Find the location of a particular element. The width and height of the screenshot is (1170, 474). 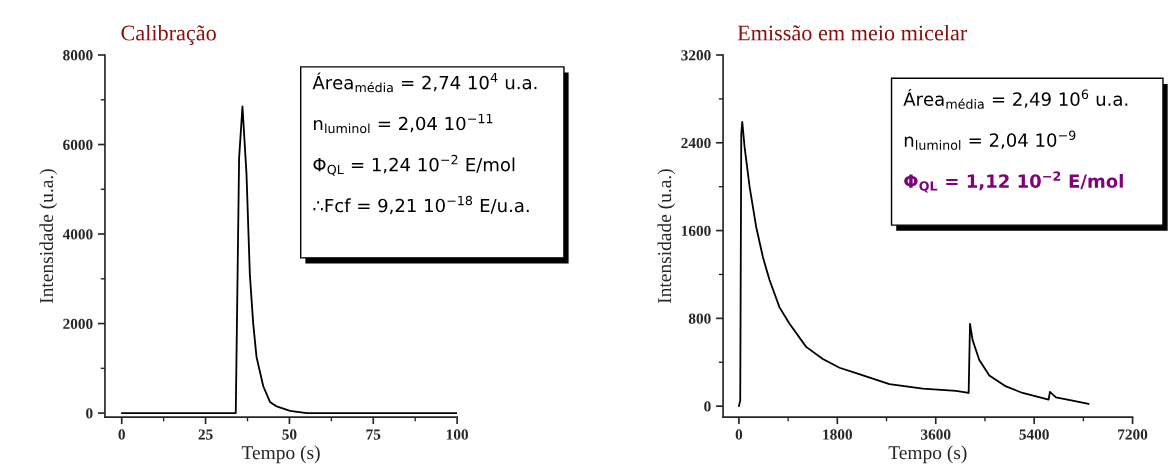

chart-title: Emissão em meio micelar is located at coordinates (852, 32).